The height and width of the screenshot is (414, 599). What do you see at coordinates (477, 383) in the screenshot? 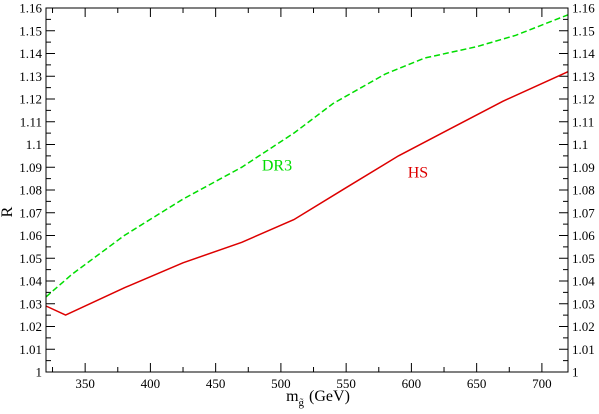
I see `x-tick-label: 650` at bounding box center [477, 383].